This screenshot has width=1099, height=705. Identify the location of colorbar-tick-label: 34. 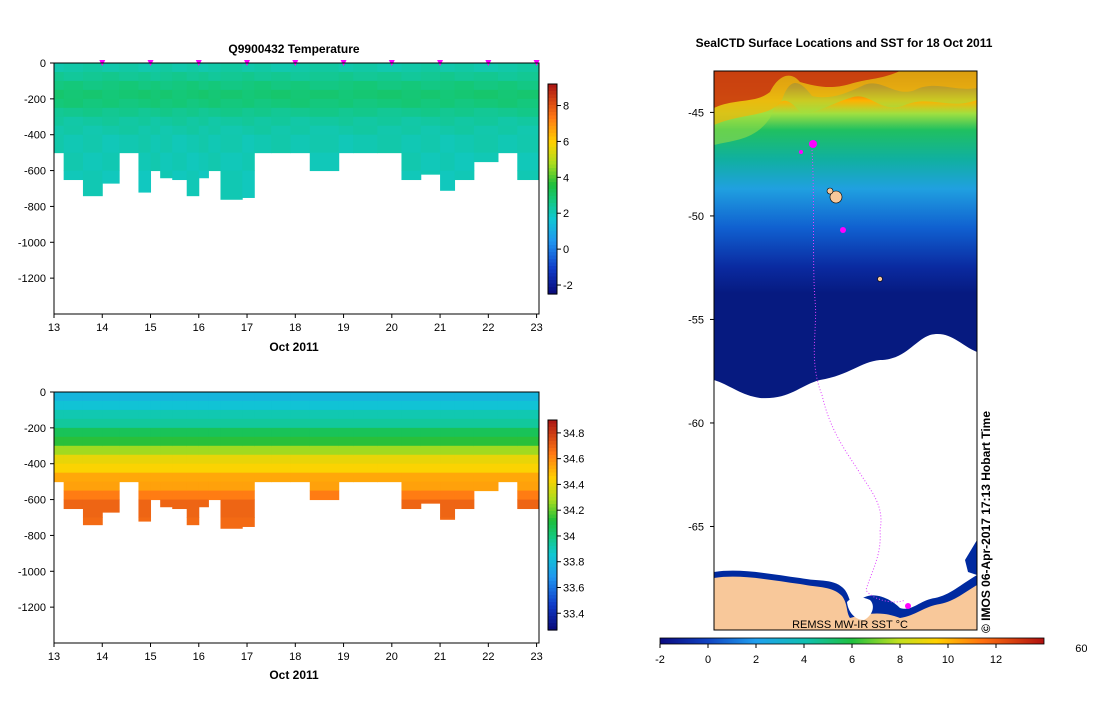
(569, 537).